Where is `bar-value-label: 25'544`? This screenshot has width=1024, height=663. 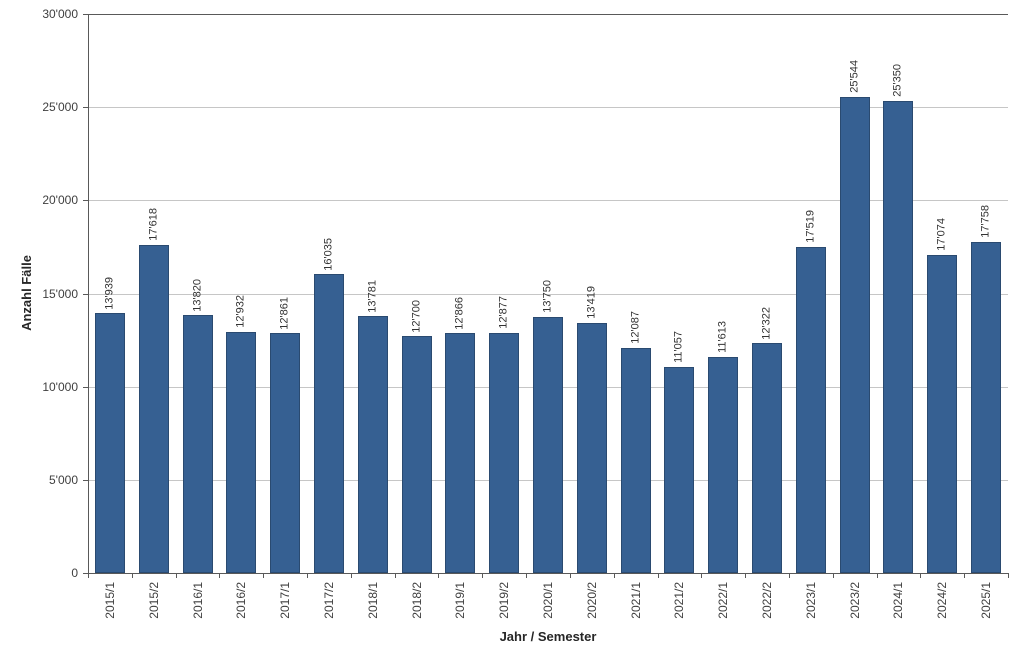 bar-value-label: 25'544 is located at coordinates (854, 77).